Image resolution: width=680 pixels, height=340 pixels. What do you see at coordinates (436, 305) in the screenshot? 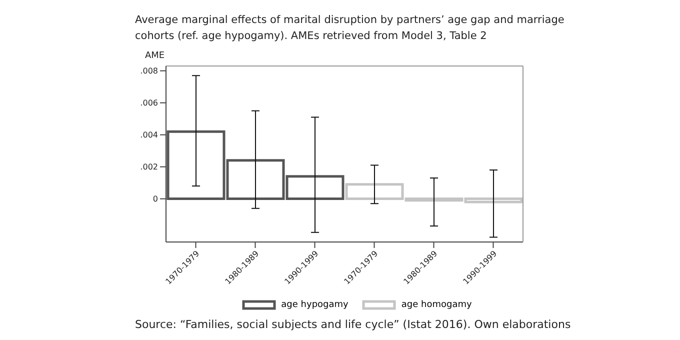
I see `legend-label: age homogamy` at bounding box center [436, 305].